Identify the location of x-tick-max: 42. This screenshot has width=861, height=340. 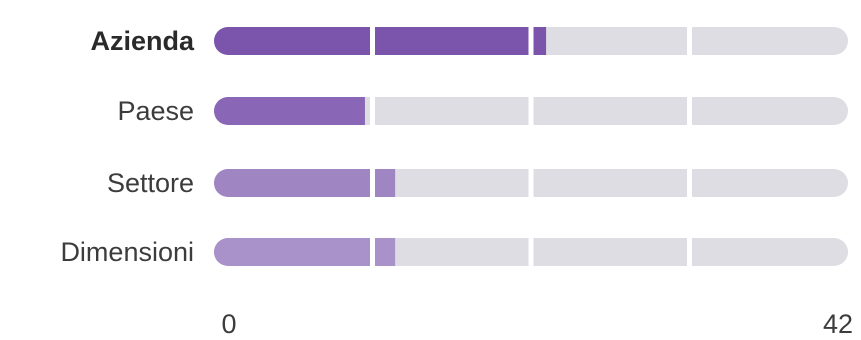
(838, 324).